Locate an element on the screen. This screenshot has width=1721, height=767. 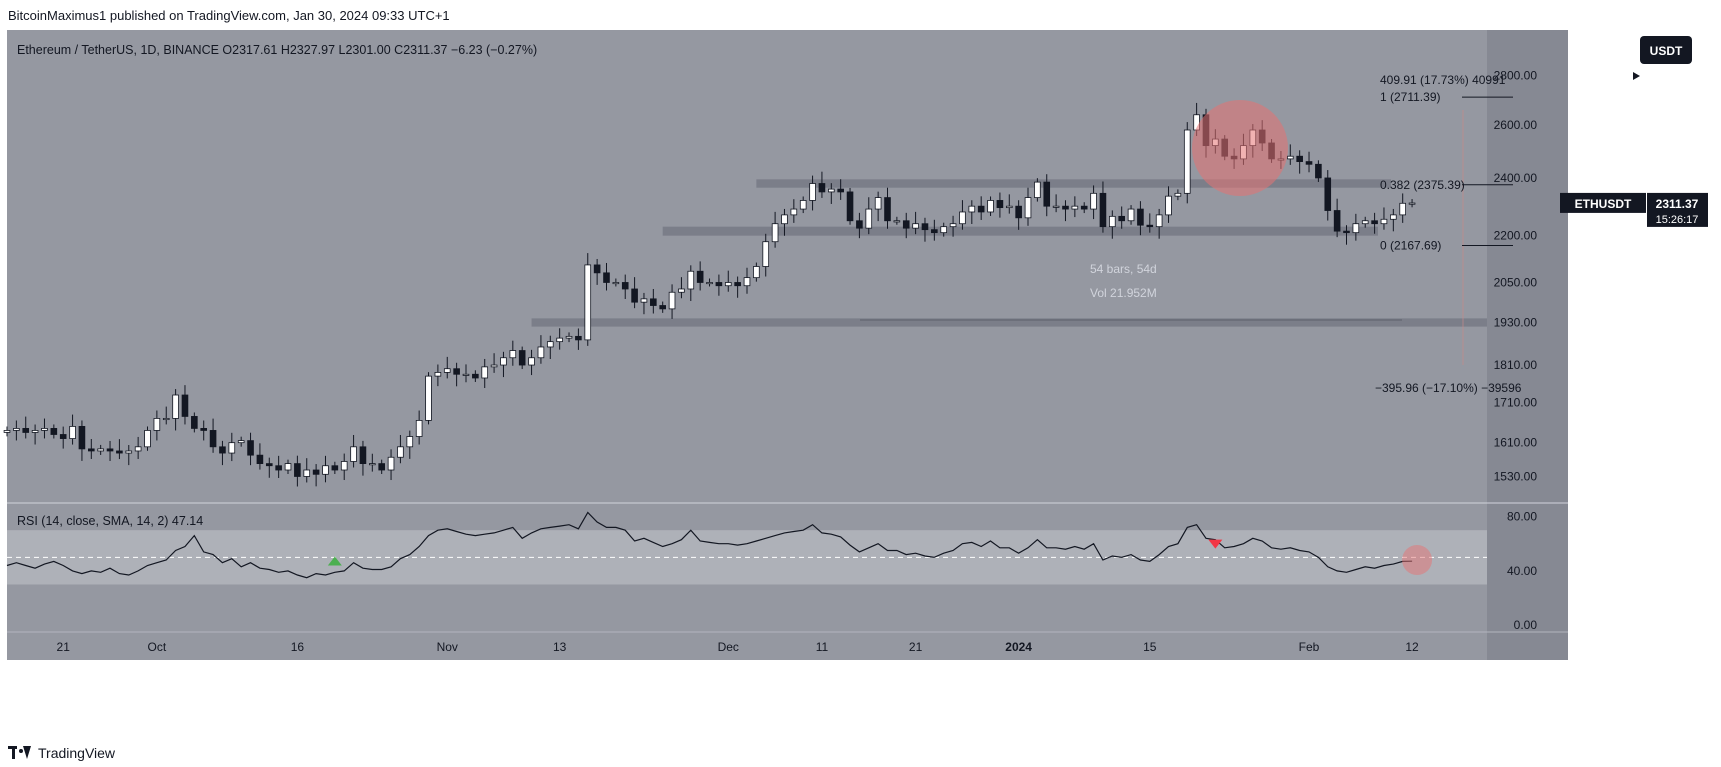
price-tick-label: 2600.00 is located at coordinates (1516, 125).